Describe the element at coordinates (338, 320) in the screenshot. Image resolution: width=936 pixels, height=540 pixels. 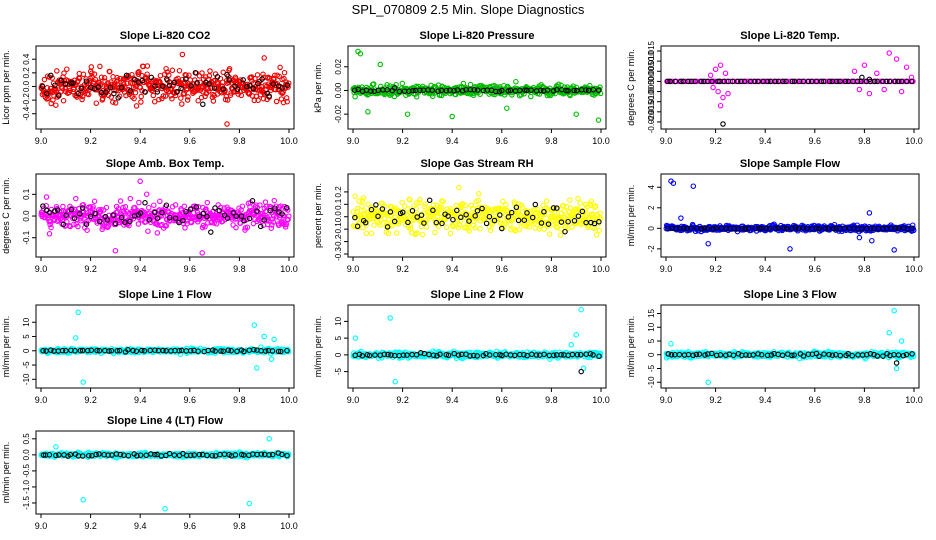
I see `y-tick-label: 10` at that location.